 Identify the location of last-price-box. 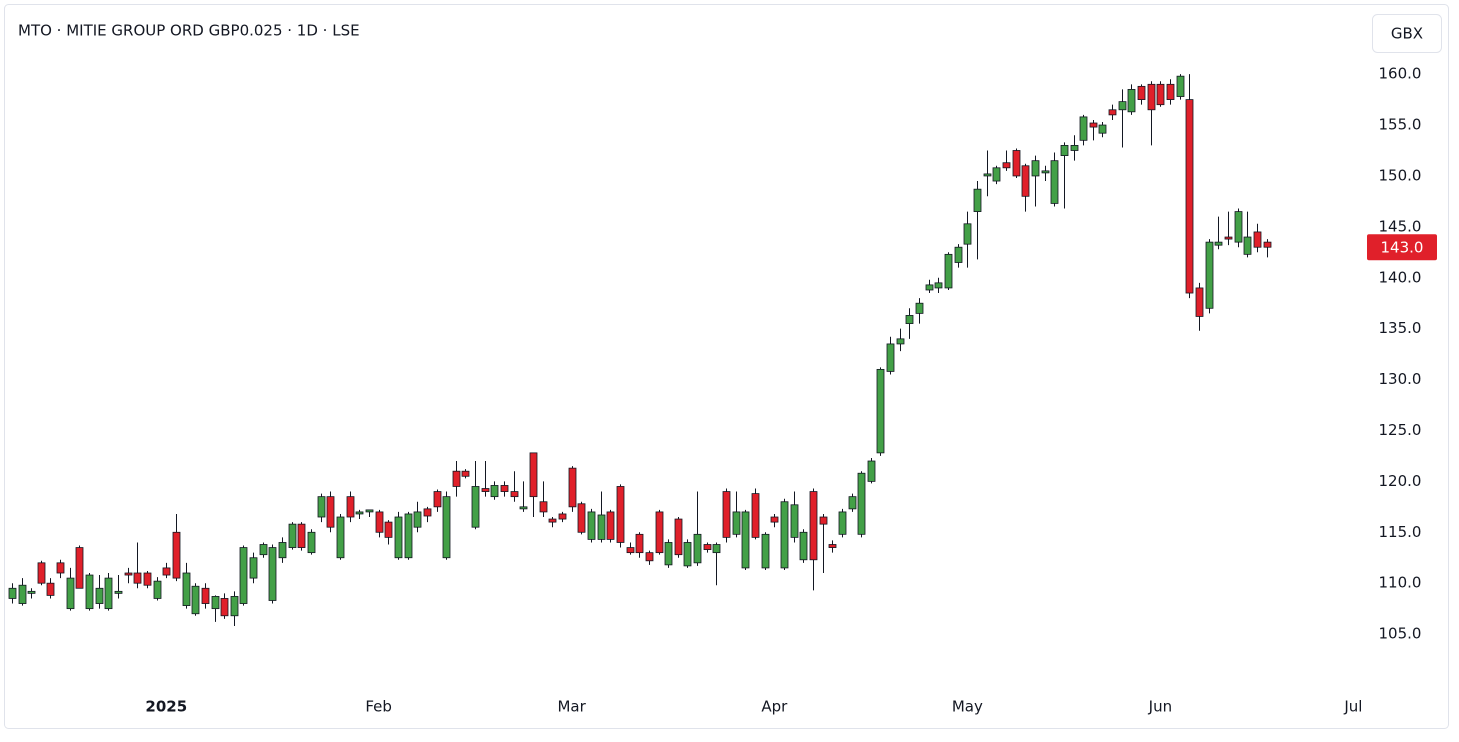
(1402, 247).